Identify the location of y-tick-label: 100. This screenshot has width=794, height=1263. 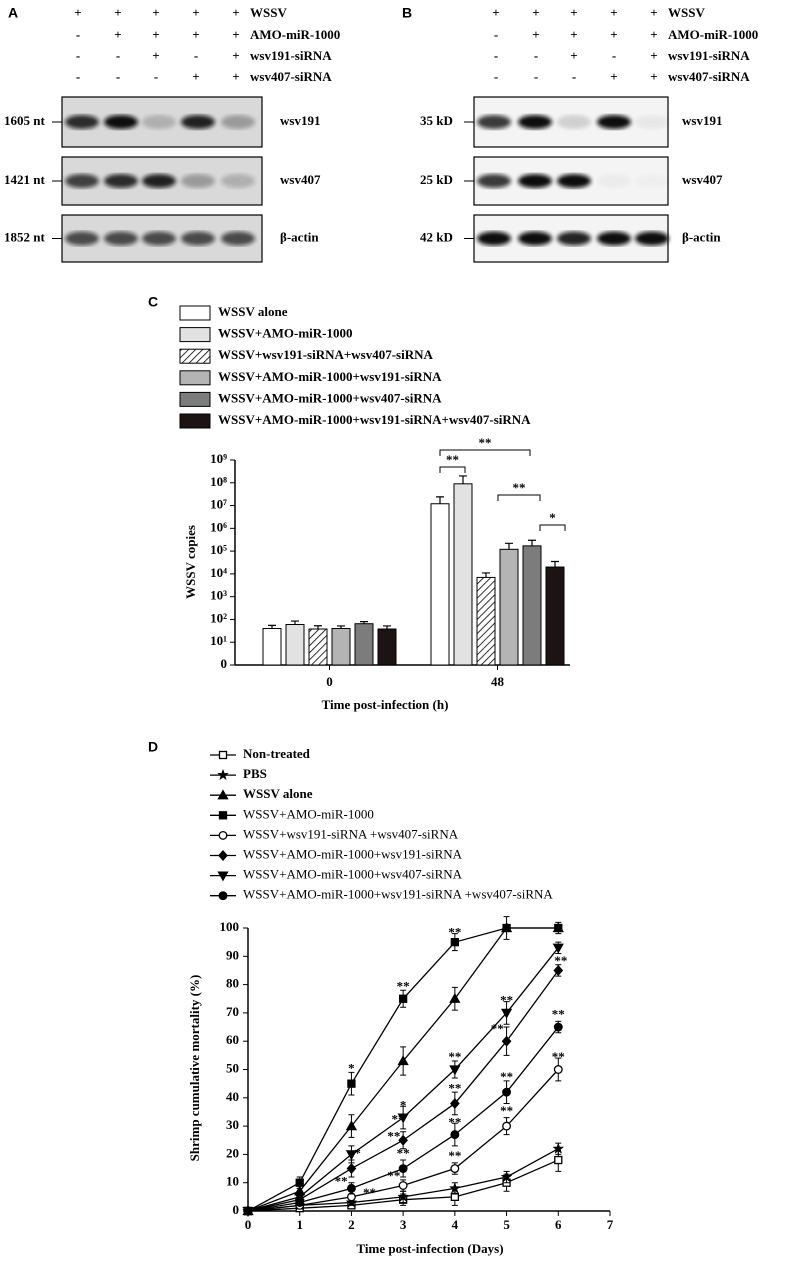
(230, 926).